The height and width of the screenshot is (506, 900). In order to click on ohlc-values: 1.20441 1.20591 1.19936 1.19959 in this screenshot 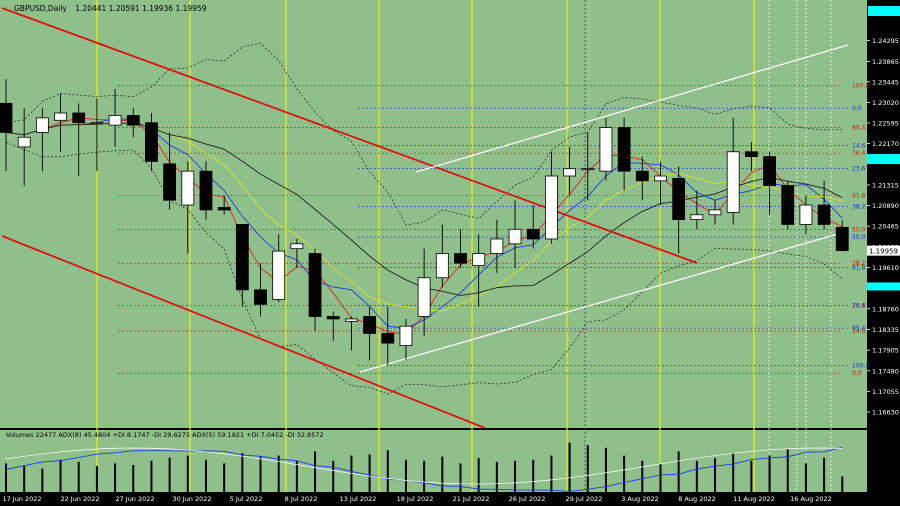, I will do `click(140, 8)`.